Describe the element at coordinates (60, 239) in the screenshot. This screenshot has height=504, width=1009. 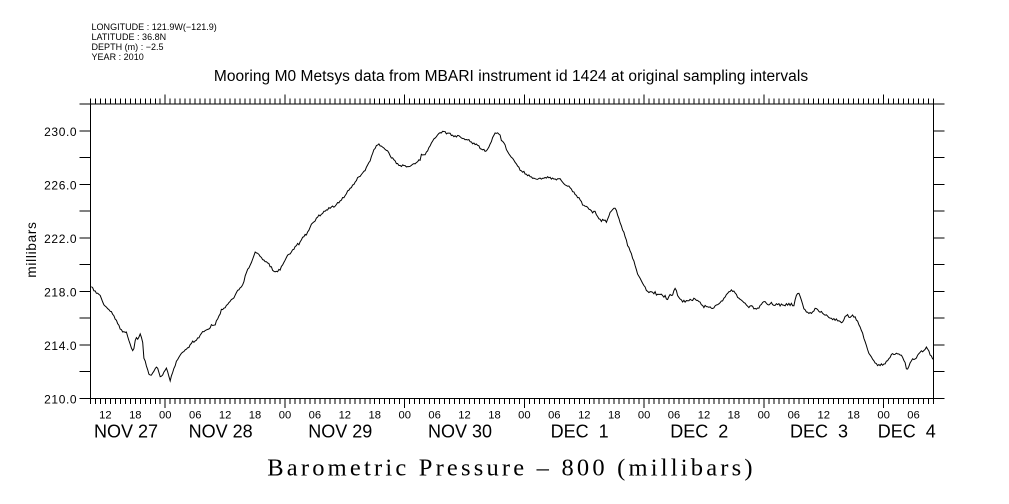
I see `svg-text: 222.0` at that location.